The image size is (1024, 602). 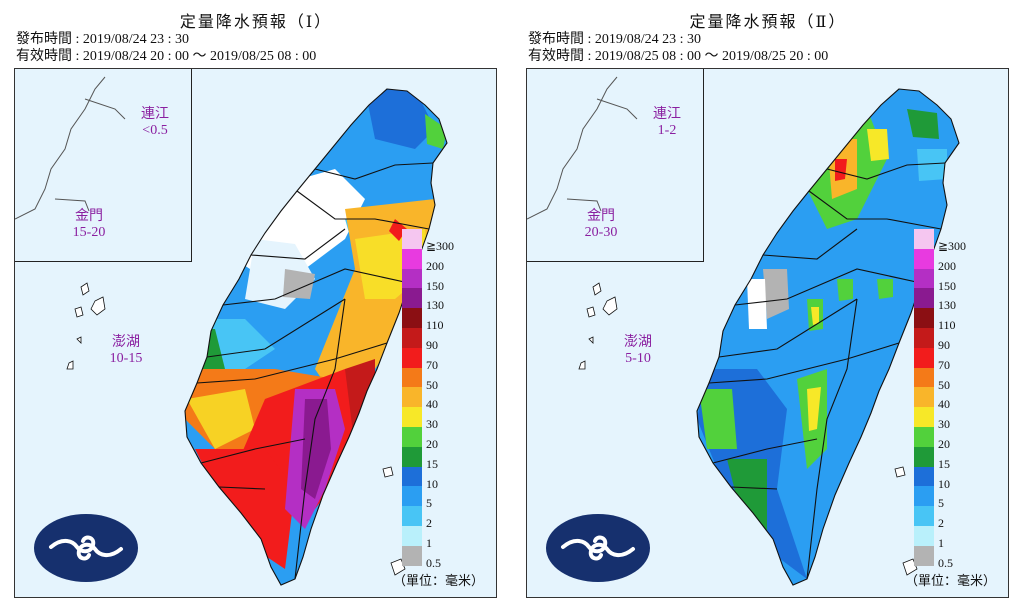 What do you see at coordinates (950, 359) in the screenshot?
I see `legend-item: 70` at bounding box center [950, 359].